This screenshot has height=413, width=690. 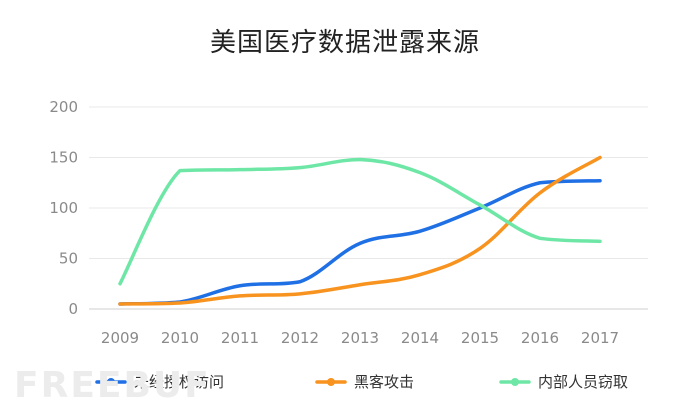 What do you see at coordinates (384, 382) in the screenshot?
I see `legend-label: 黑客攻击` at bounding box center [384, 382].